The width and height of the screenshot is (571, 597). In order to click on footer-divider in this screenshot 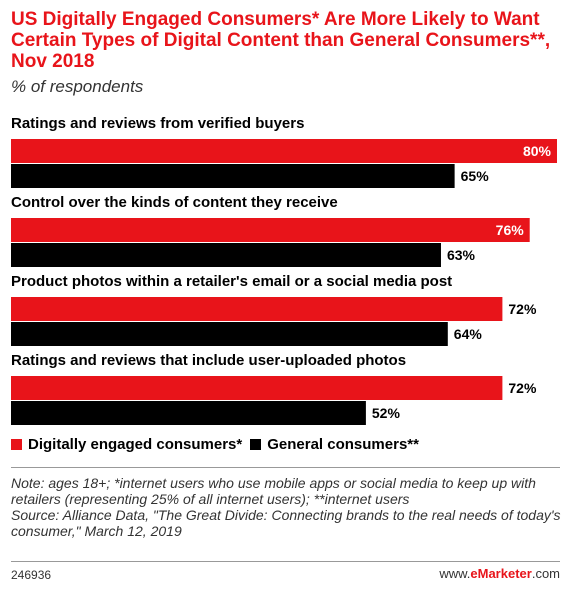, I will do `click(285, 561)`.